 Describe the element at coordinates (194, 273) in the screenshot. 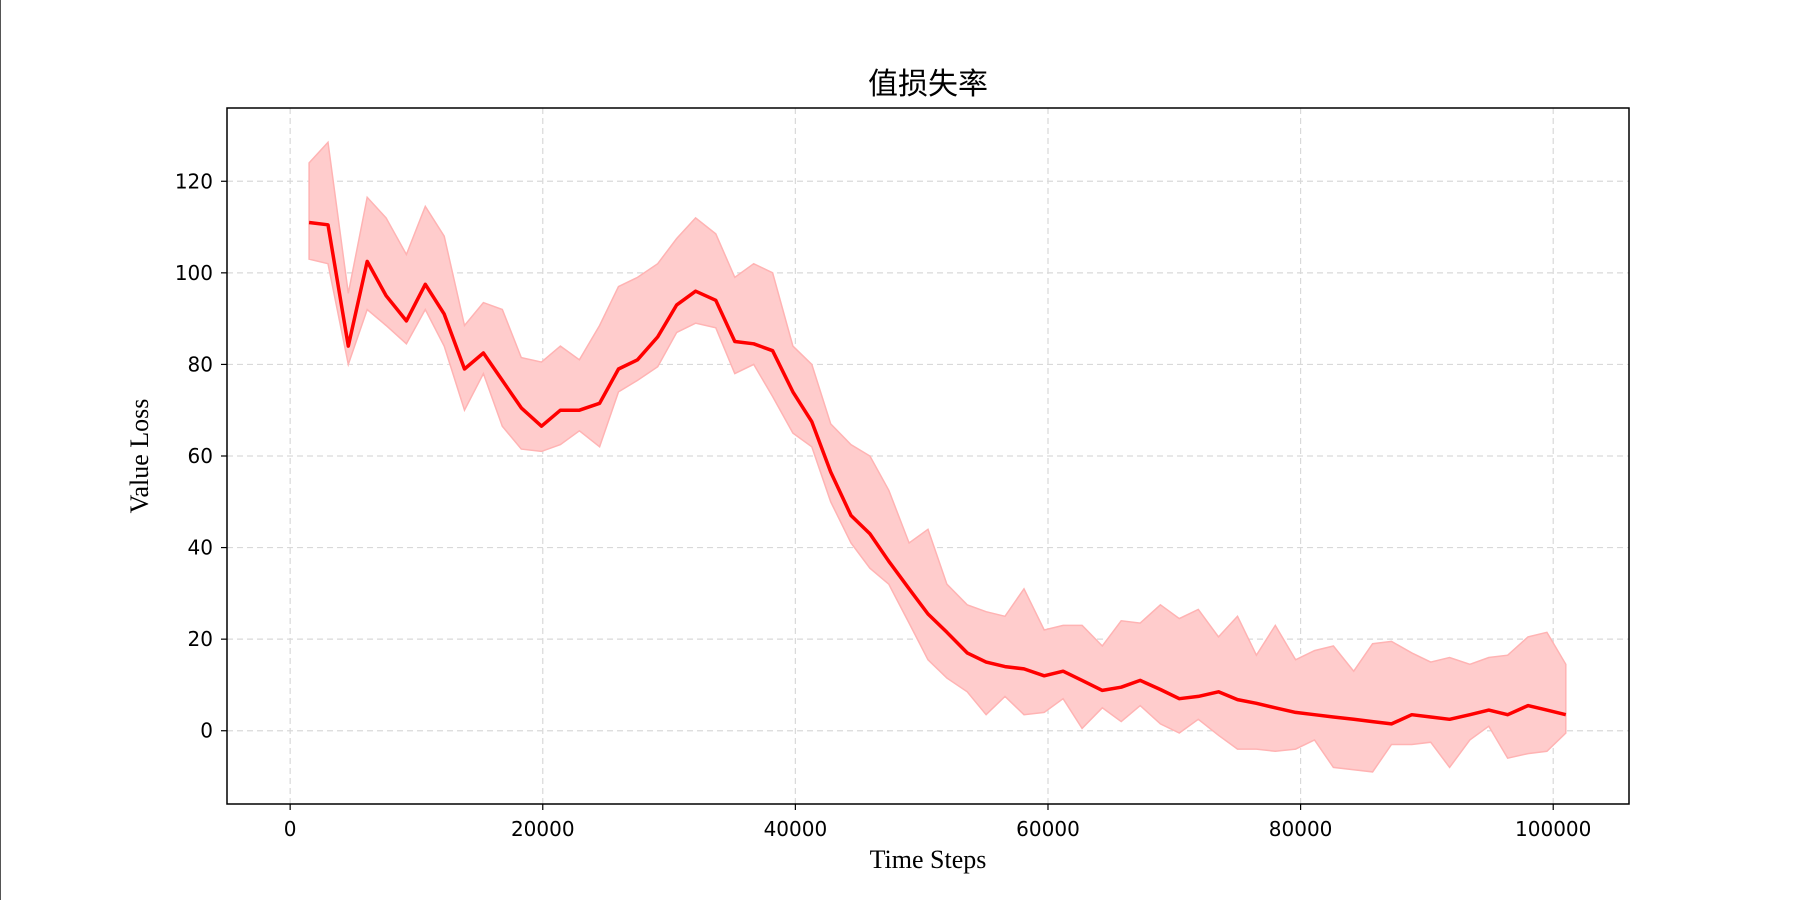

I see `y-tick-label: 100` at that location.